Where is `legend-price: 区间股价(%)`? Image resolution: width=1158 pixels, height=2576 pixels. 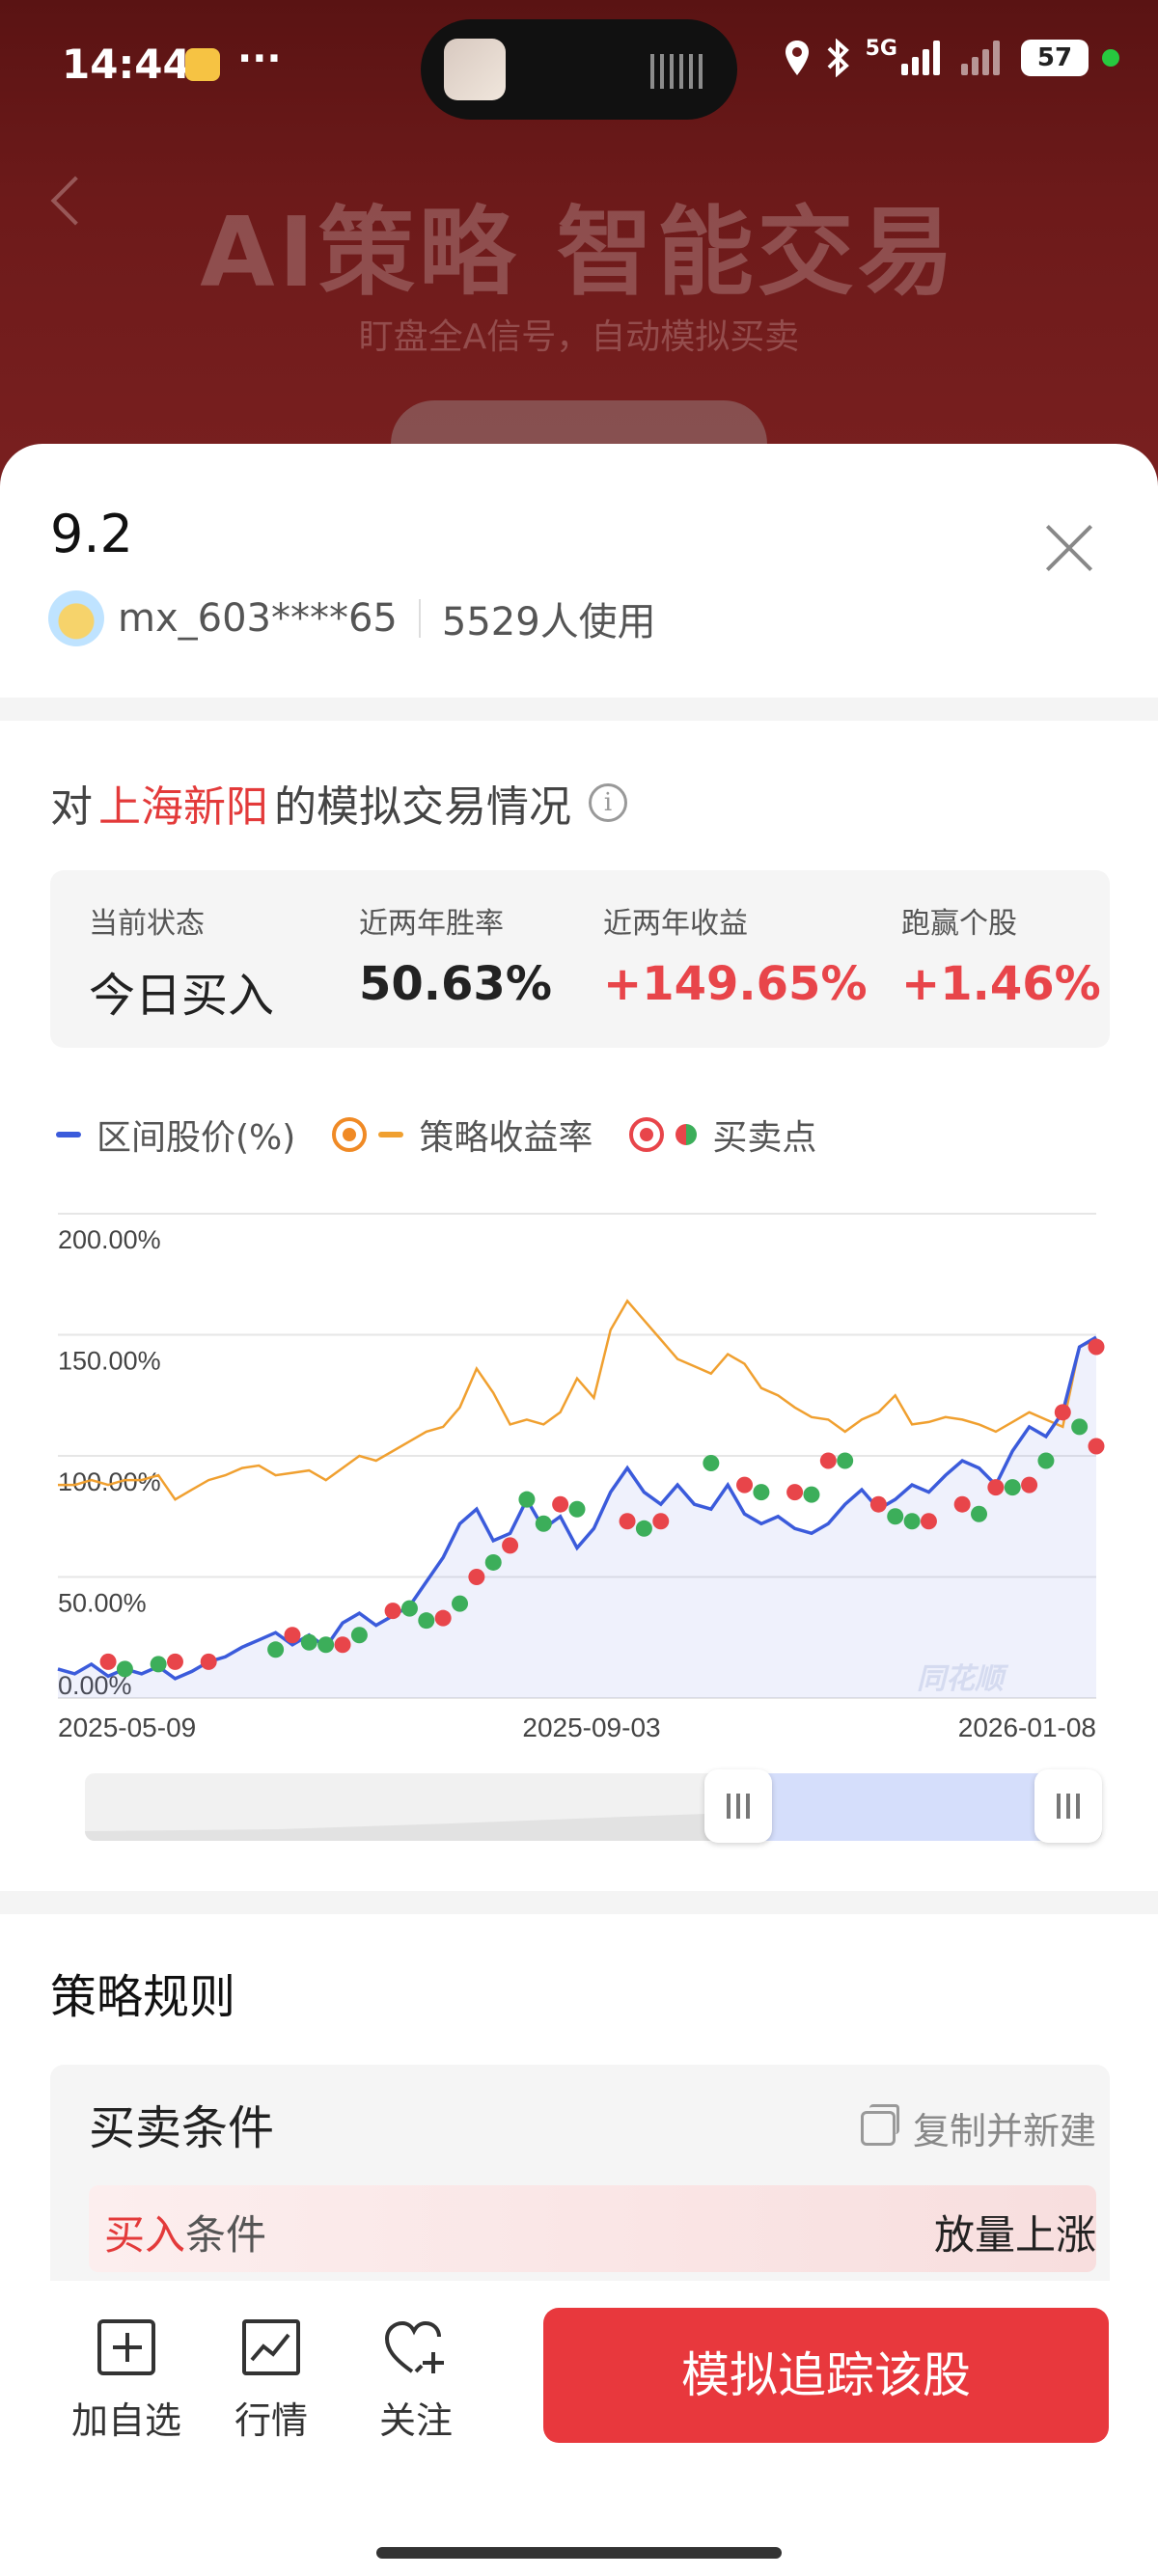 legend-price: 区间股价(%) is located at coordinates (196, 1138).